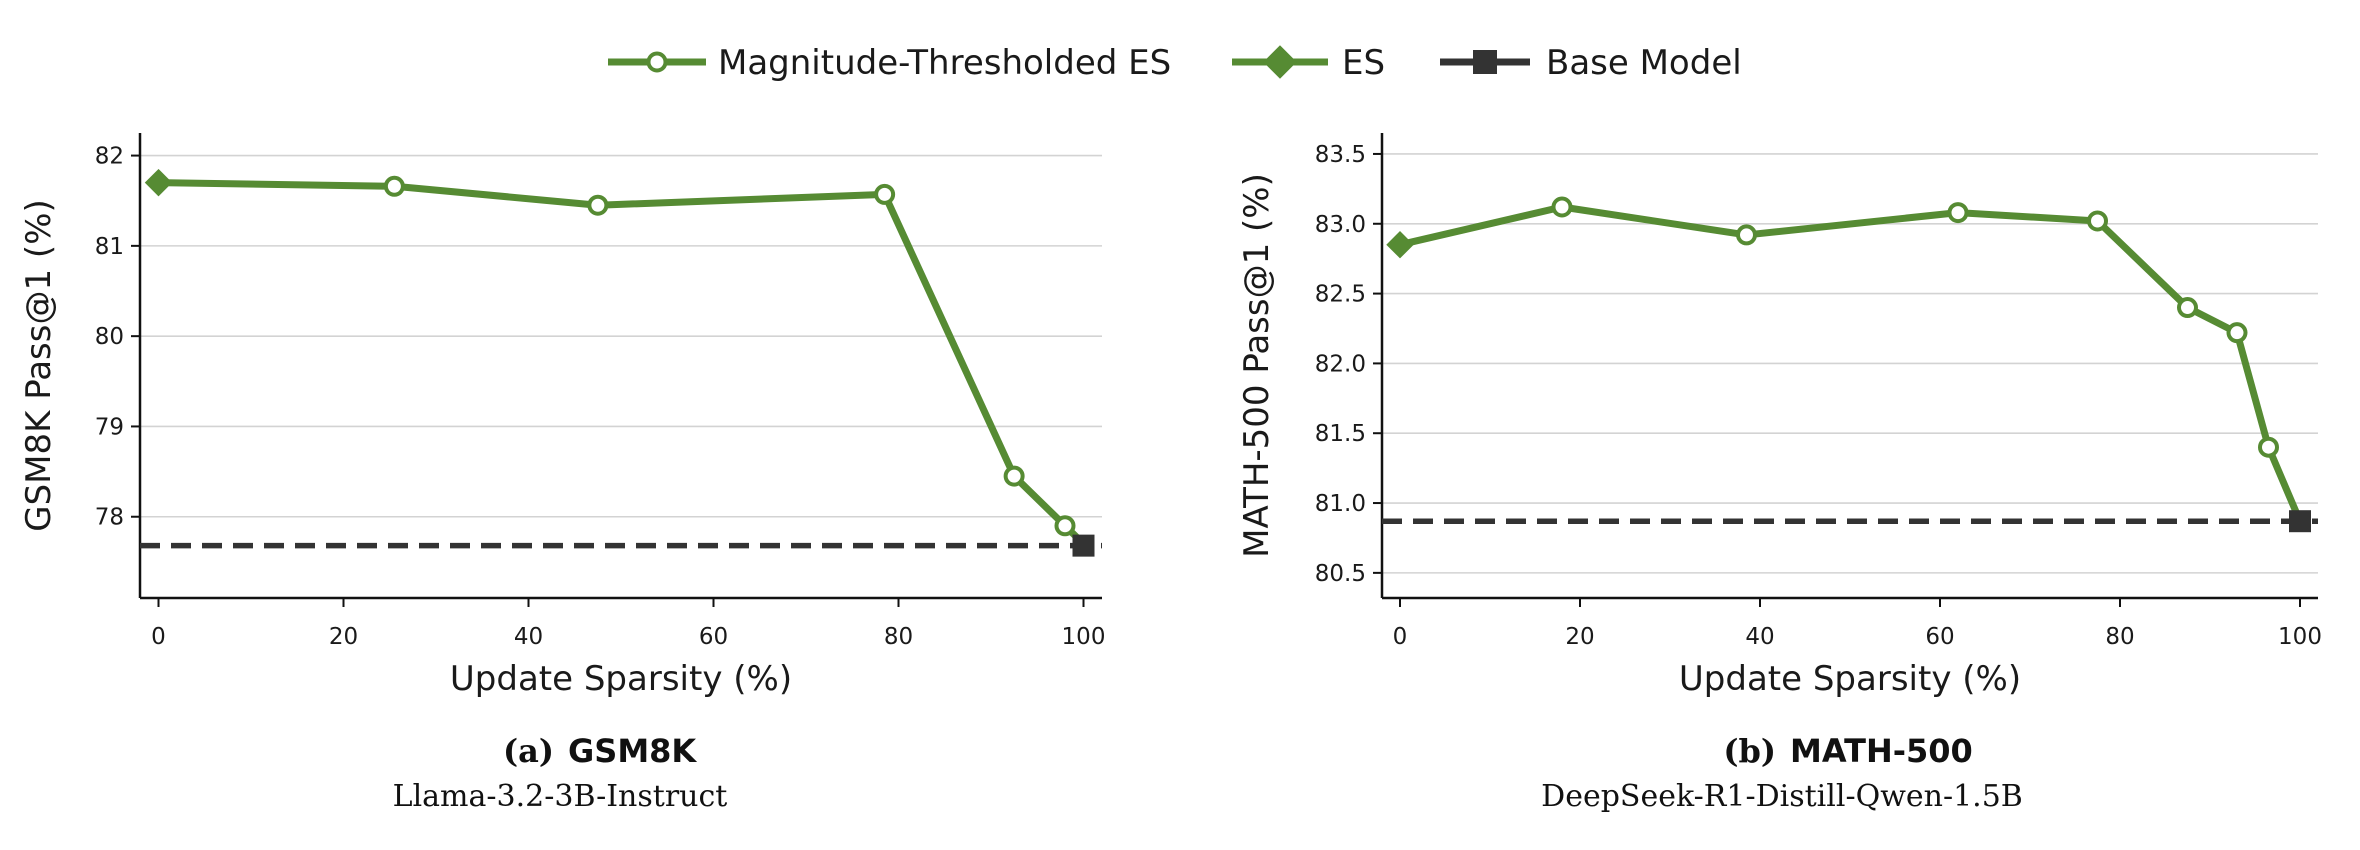 The height and width of the screenshot is (850, 2360). What do you see at coordinates (632, 751) in the screenshot?
I see `caption-title: GSM8K` at bounding box center [632, 751].